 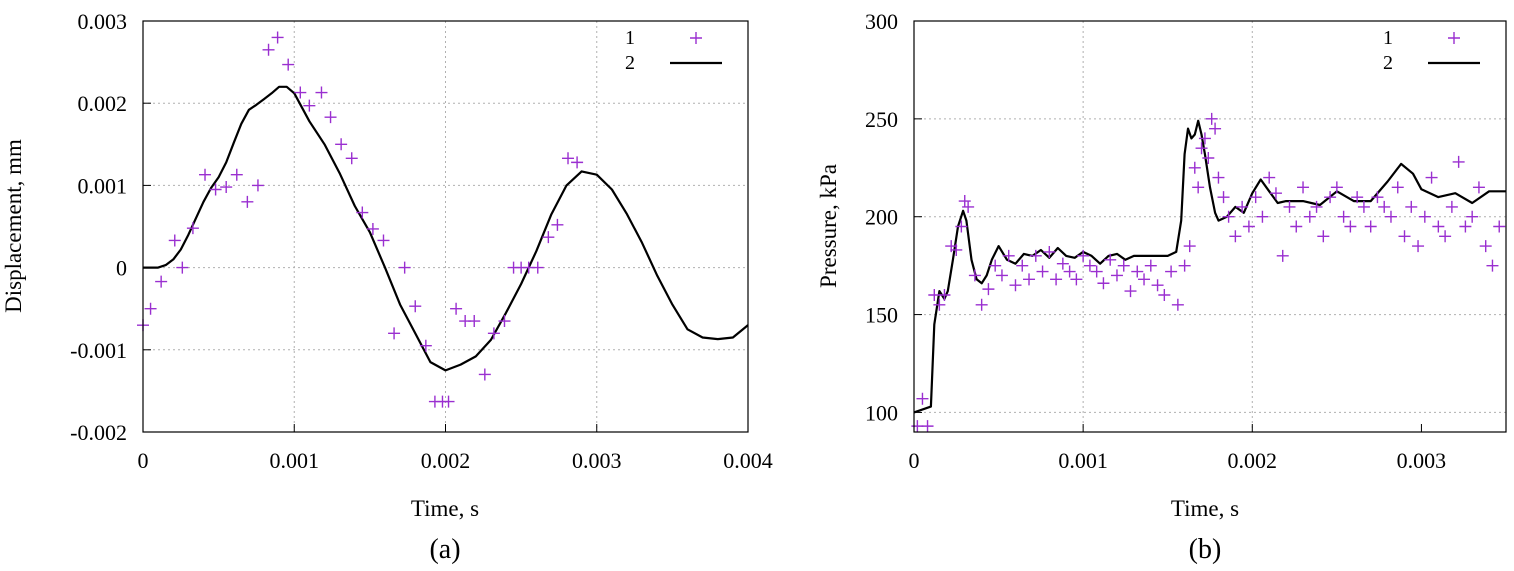 I want to click on panel-a-legend-marker-sample, so click(x=696, y=38).